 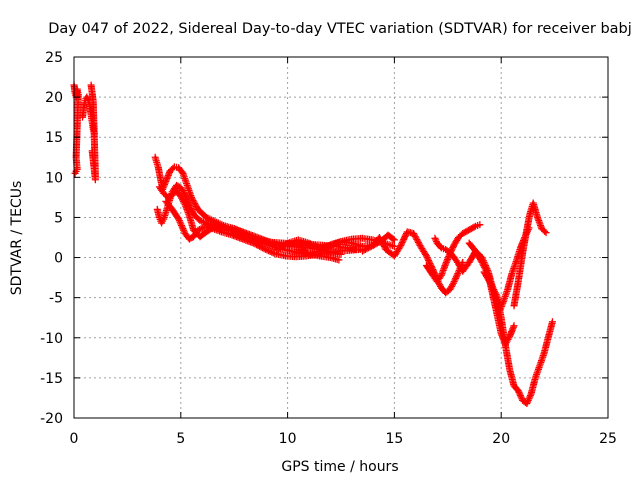 I want to click on y-tick-label: 20, so click(x=54, y=98).